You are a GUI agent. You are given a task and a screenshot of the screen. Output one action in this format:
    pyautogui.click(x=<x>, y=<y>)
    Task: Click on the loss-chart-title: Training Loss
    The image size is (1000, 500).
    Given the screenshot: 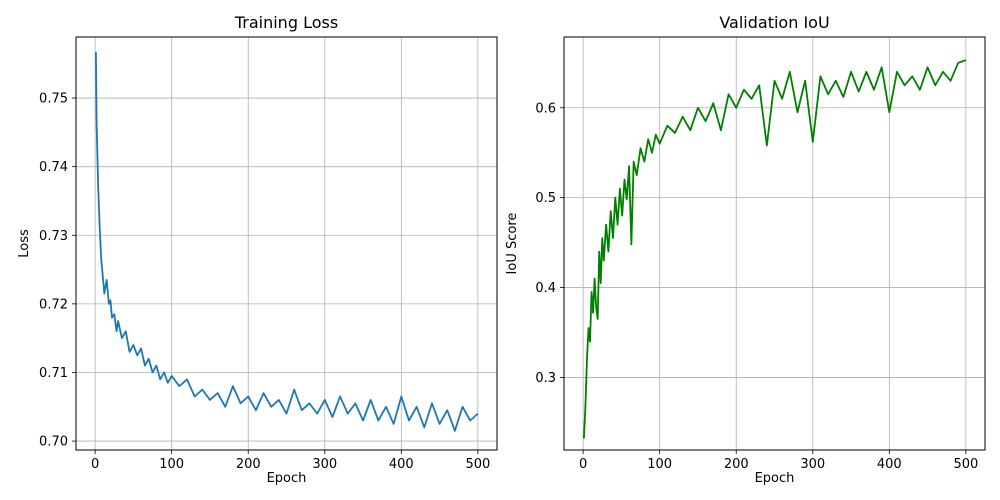 What is the action you would take?
    pyautogui.click(x=286, y=22)
    